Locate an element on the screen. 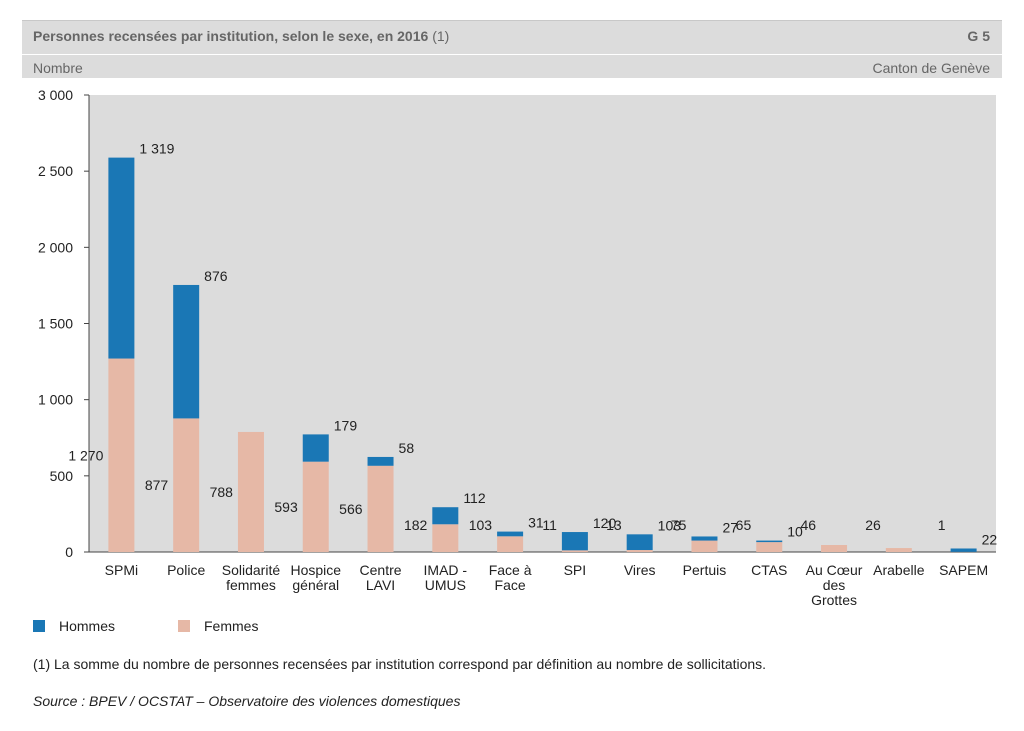  y-tick-label: 500 is located at coordinates (62, 476).